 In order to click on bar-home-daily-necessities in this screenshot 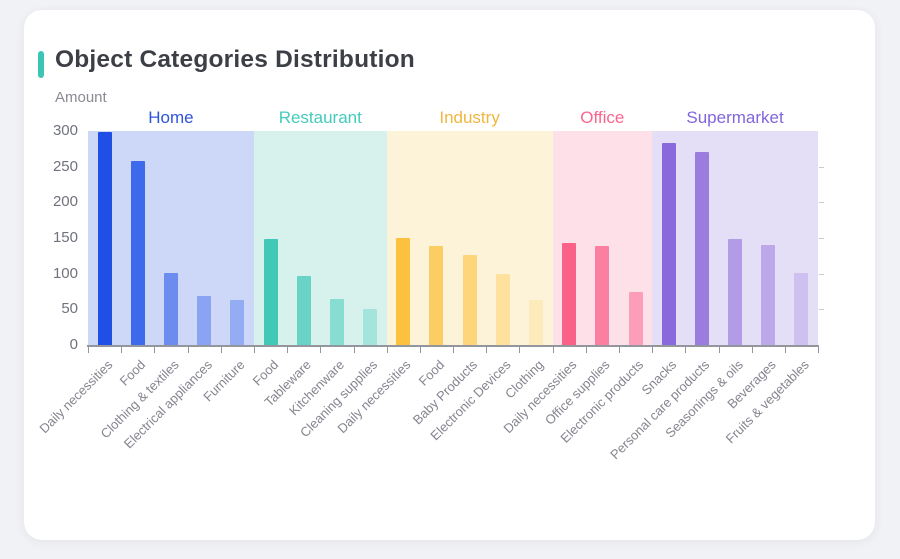, I will do `click(104, 238)`.